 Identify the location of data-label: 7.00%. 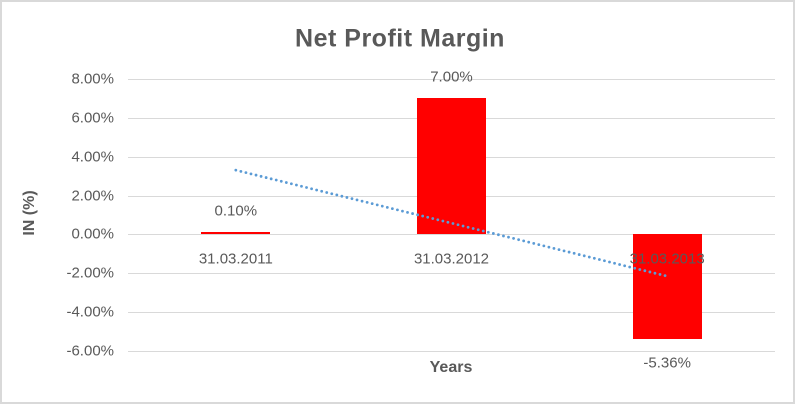
(451, 77).